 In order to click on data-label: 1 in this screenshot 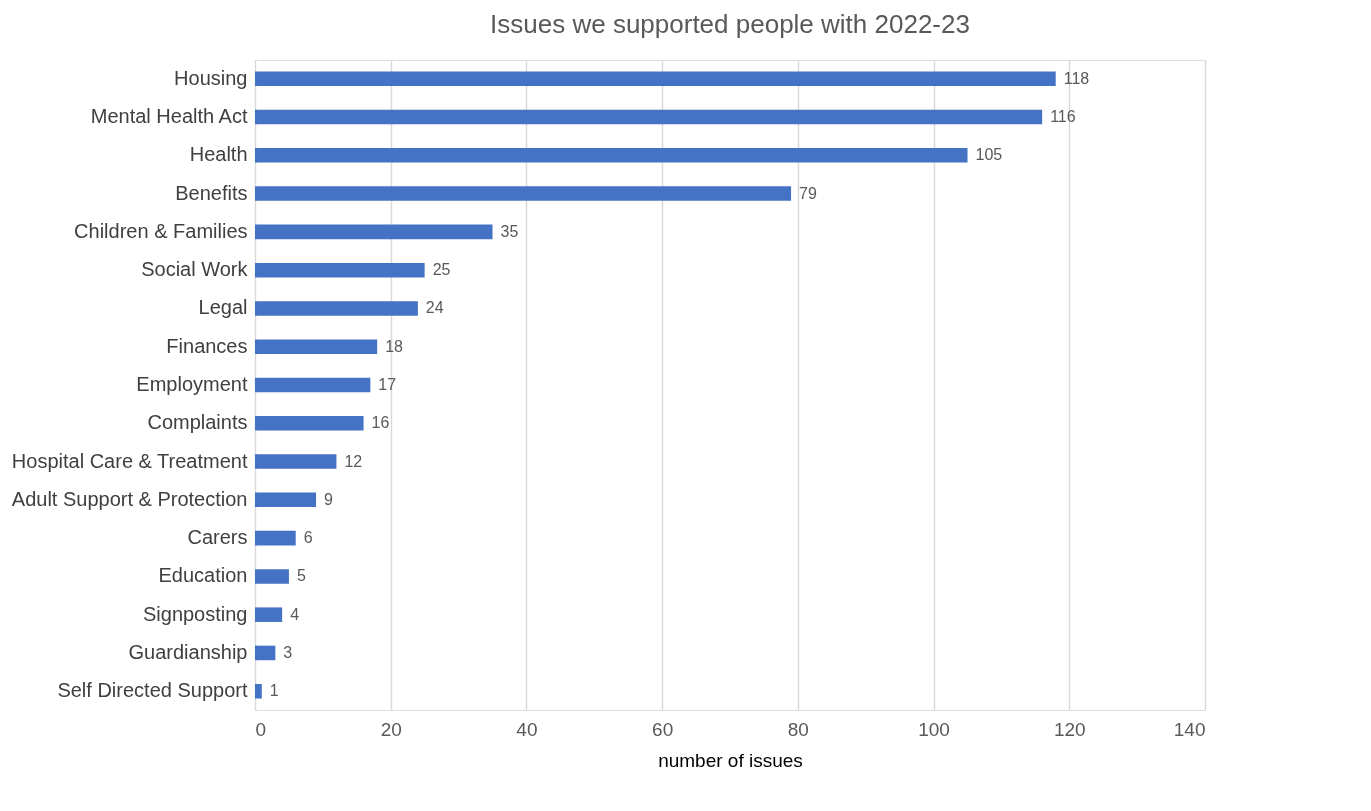, I will do `click(274, 691)`.